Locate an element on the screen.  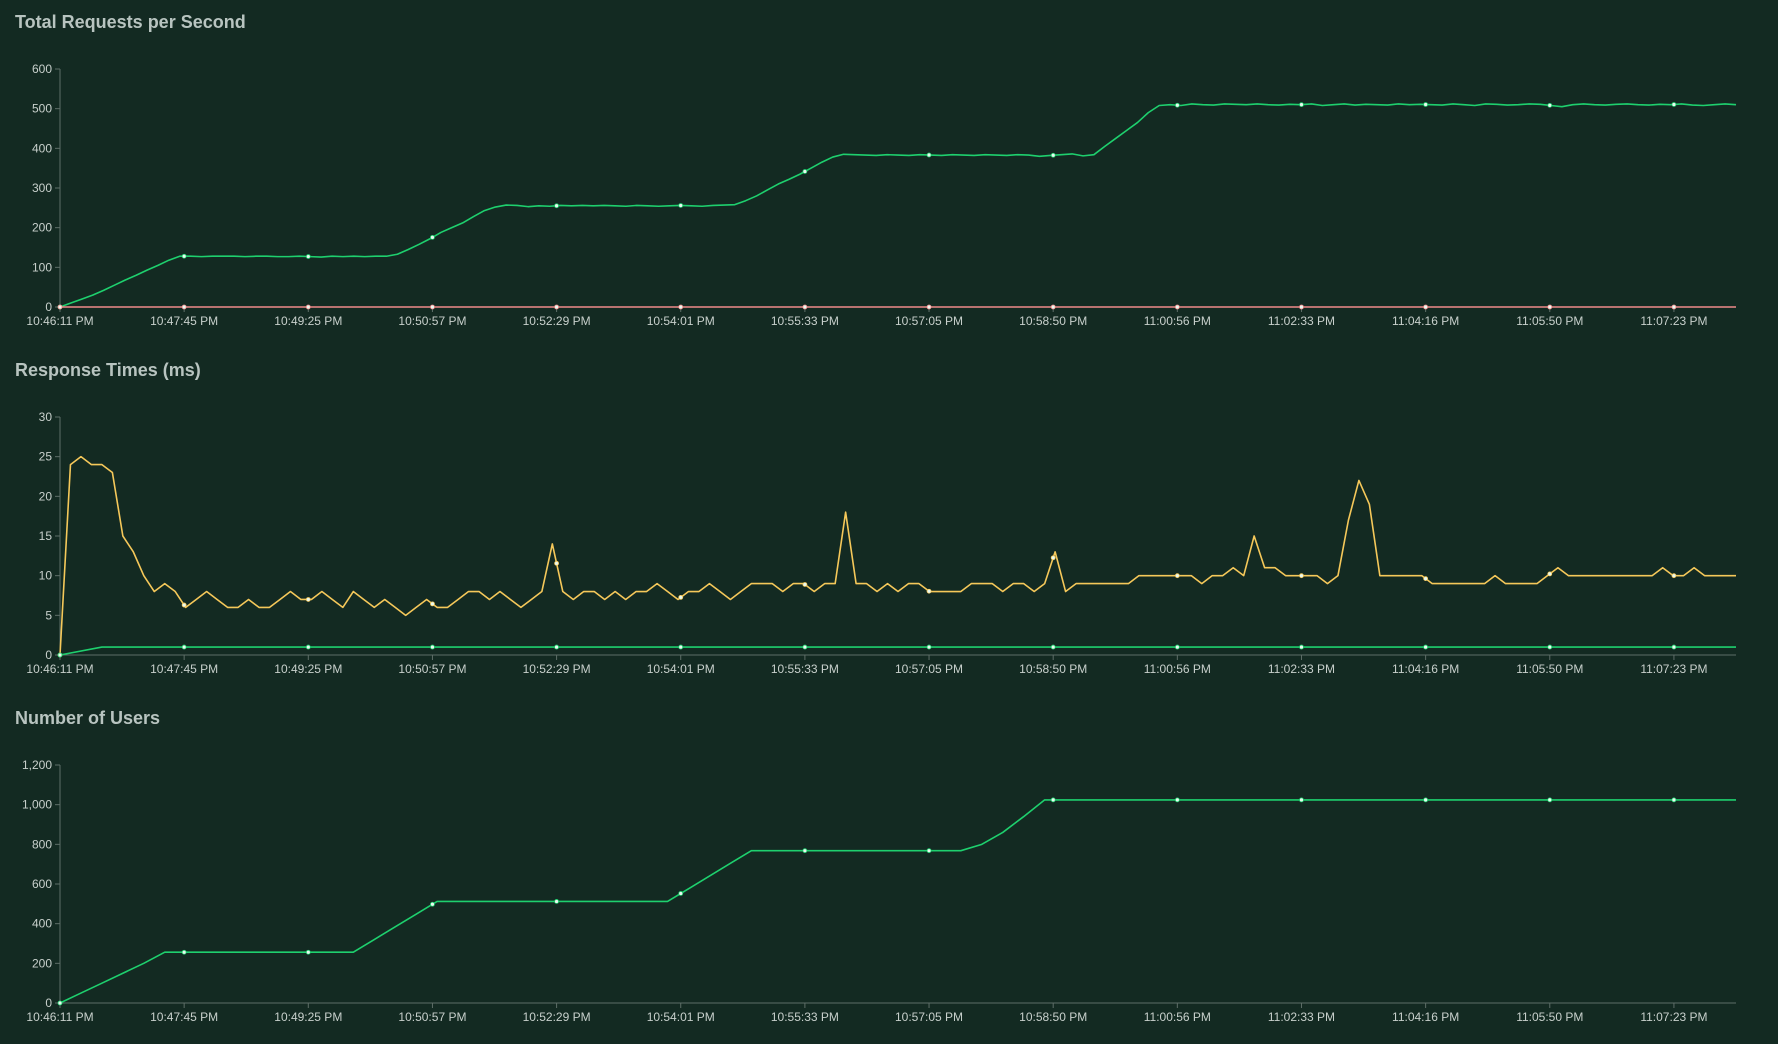
response-times-x-tick-label: 11:07:23 PM is located at coordinates (1673, 669).